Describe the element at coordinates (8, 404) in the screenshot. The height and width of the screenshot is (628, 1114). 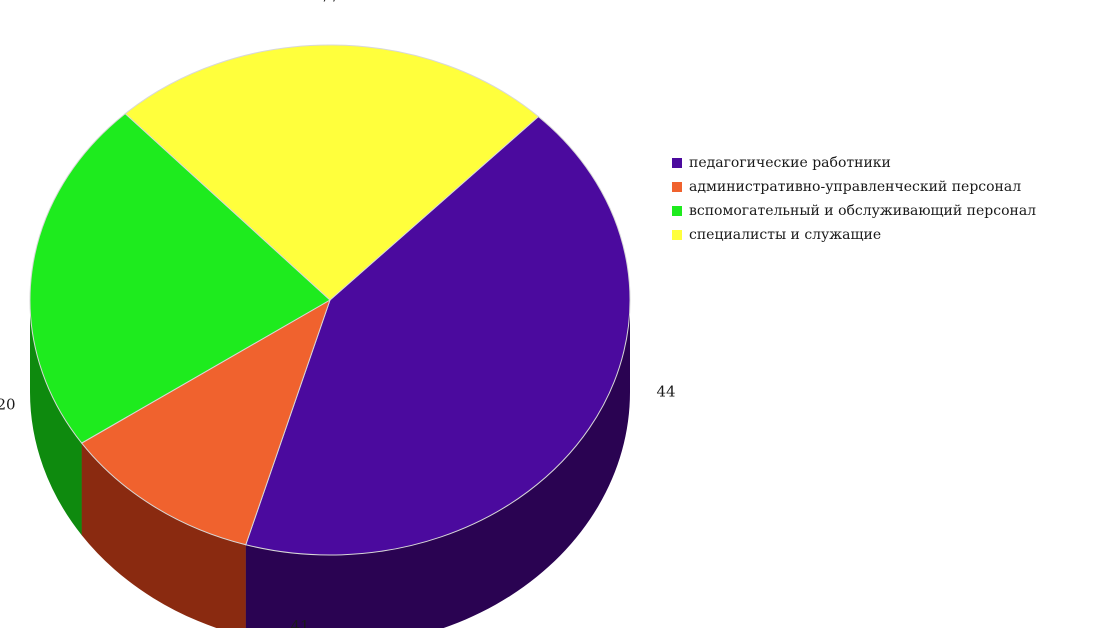
I see `data-label: 20` at that location.